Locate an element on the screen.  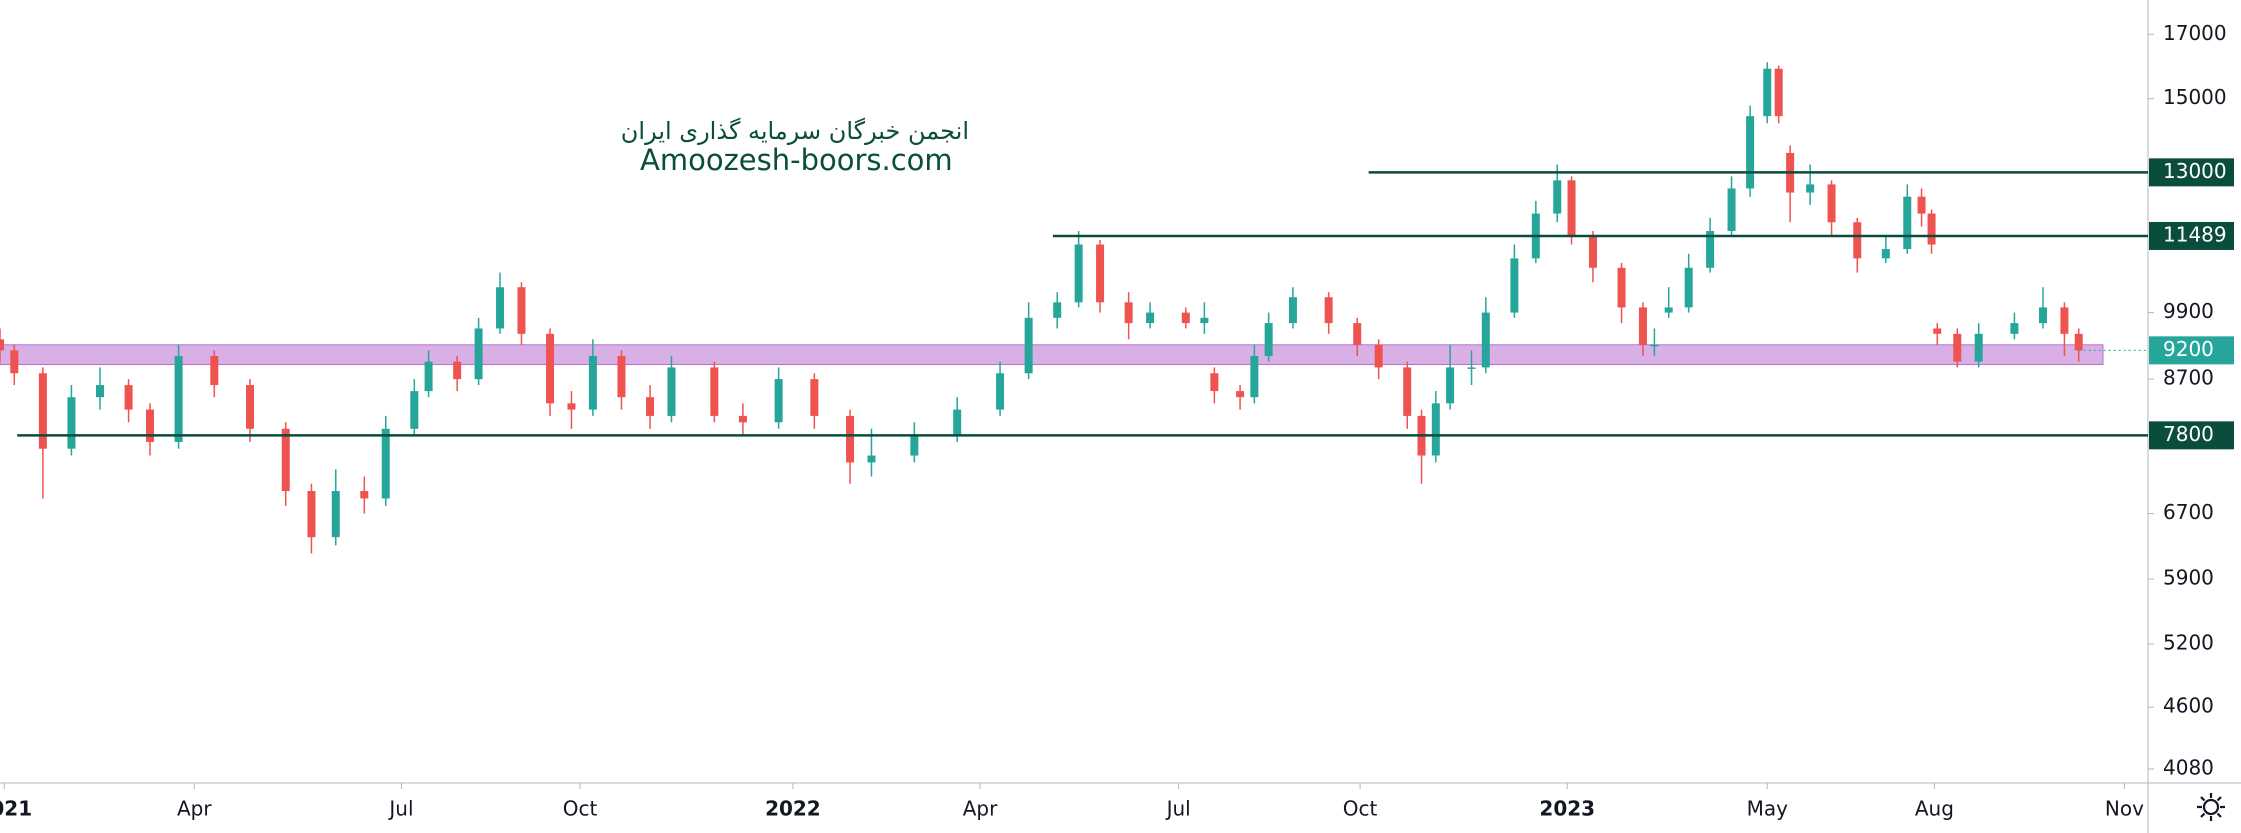
x-tick-label: 2021 is located at coordinates (16, 809).